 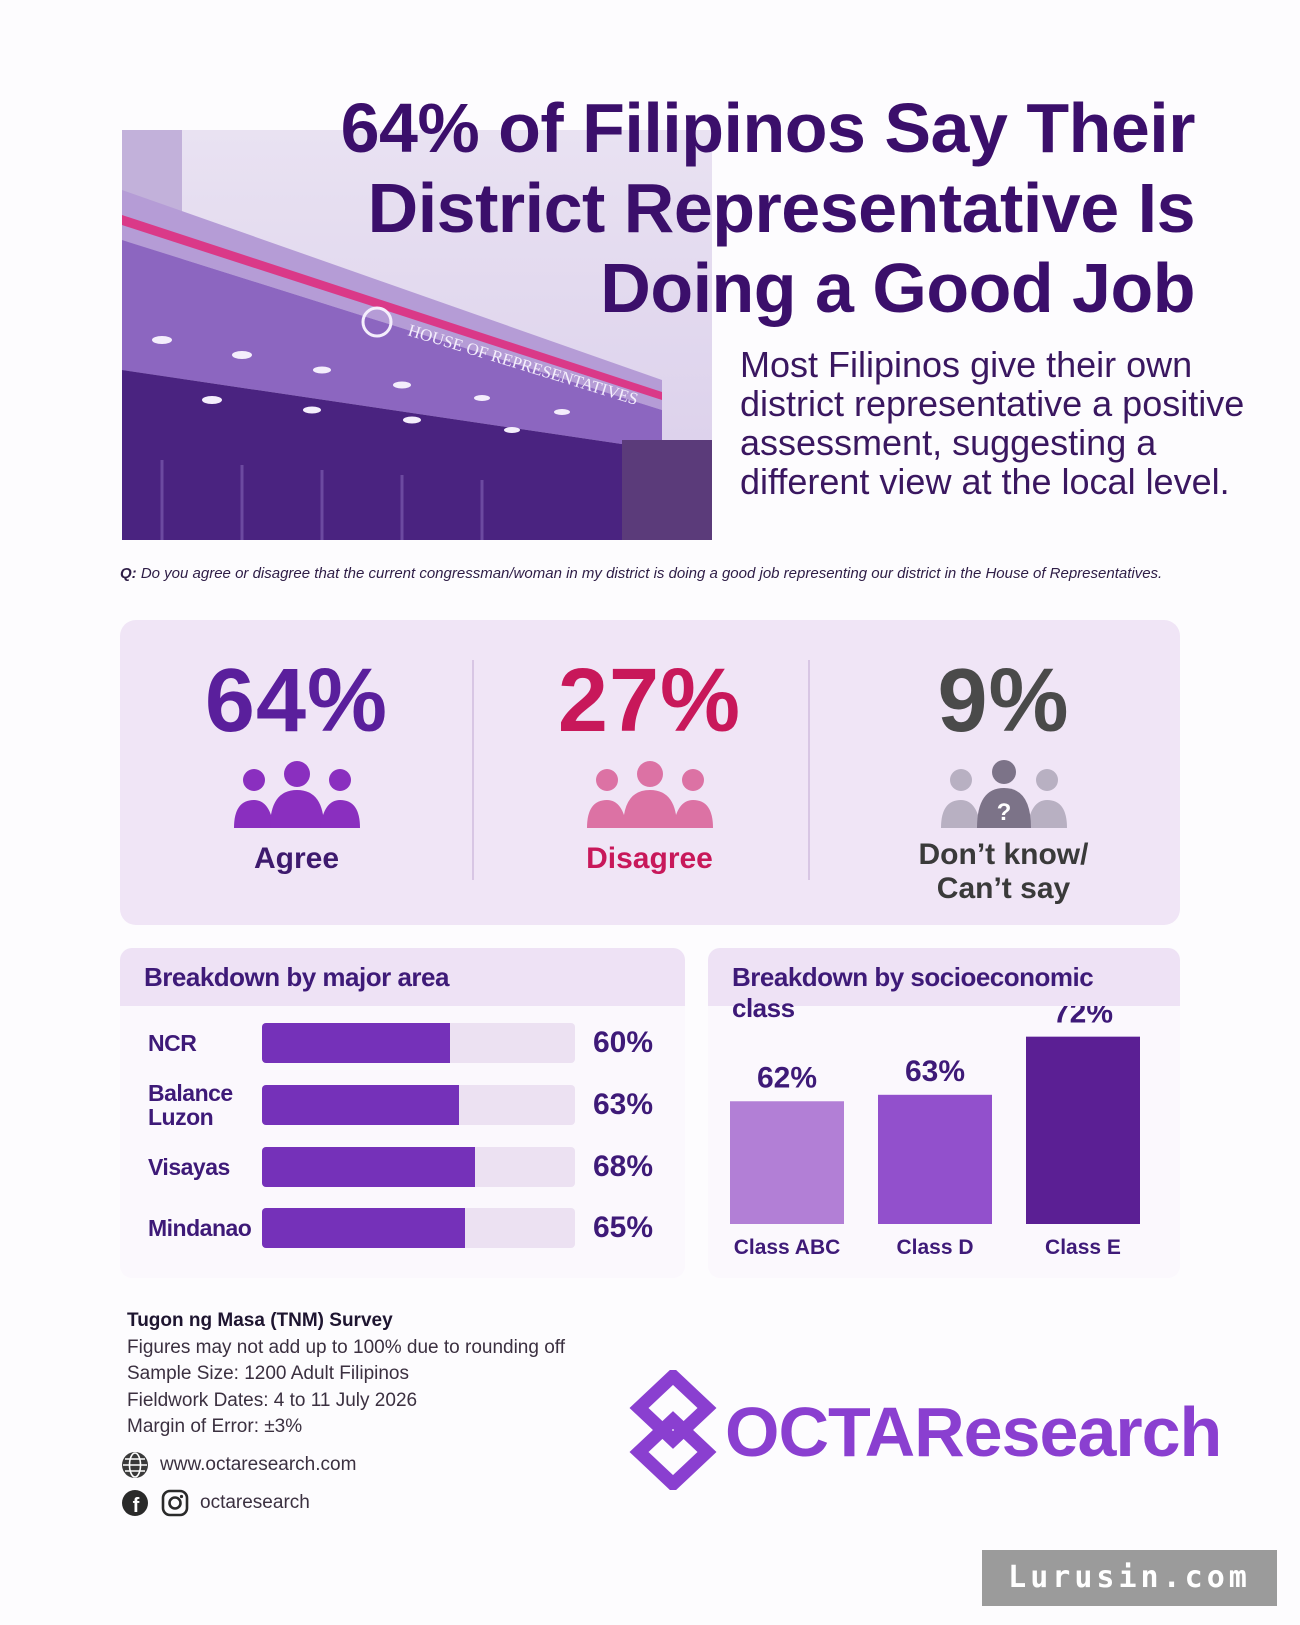 What do you see at coordinates (623, 1166) in the screenshot?
I see `area-bar-value: 68%` at bounding box center [623, 1166].